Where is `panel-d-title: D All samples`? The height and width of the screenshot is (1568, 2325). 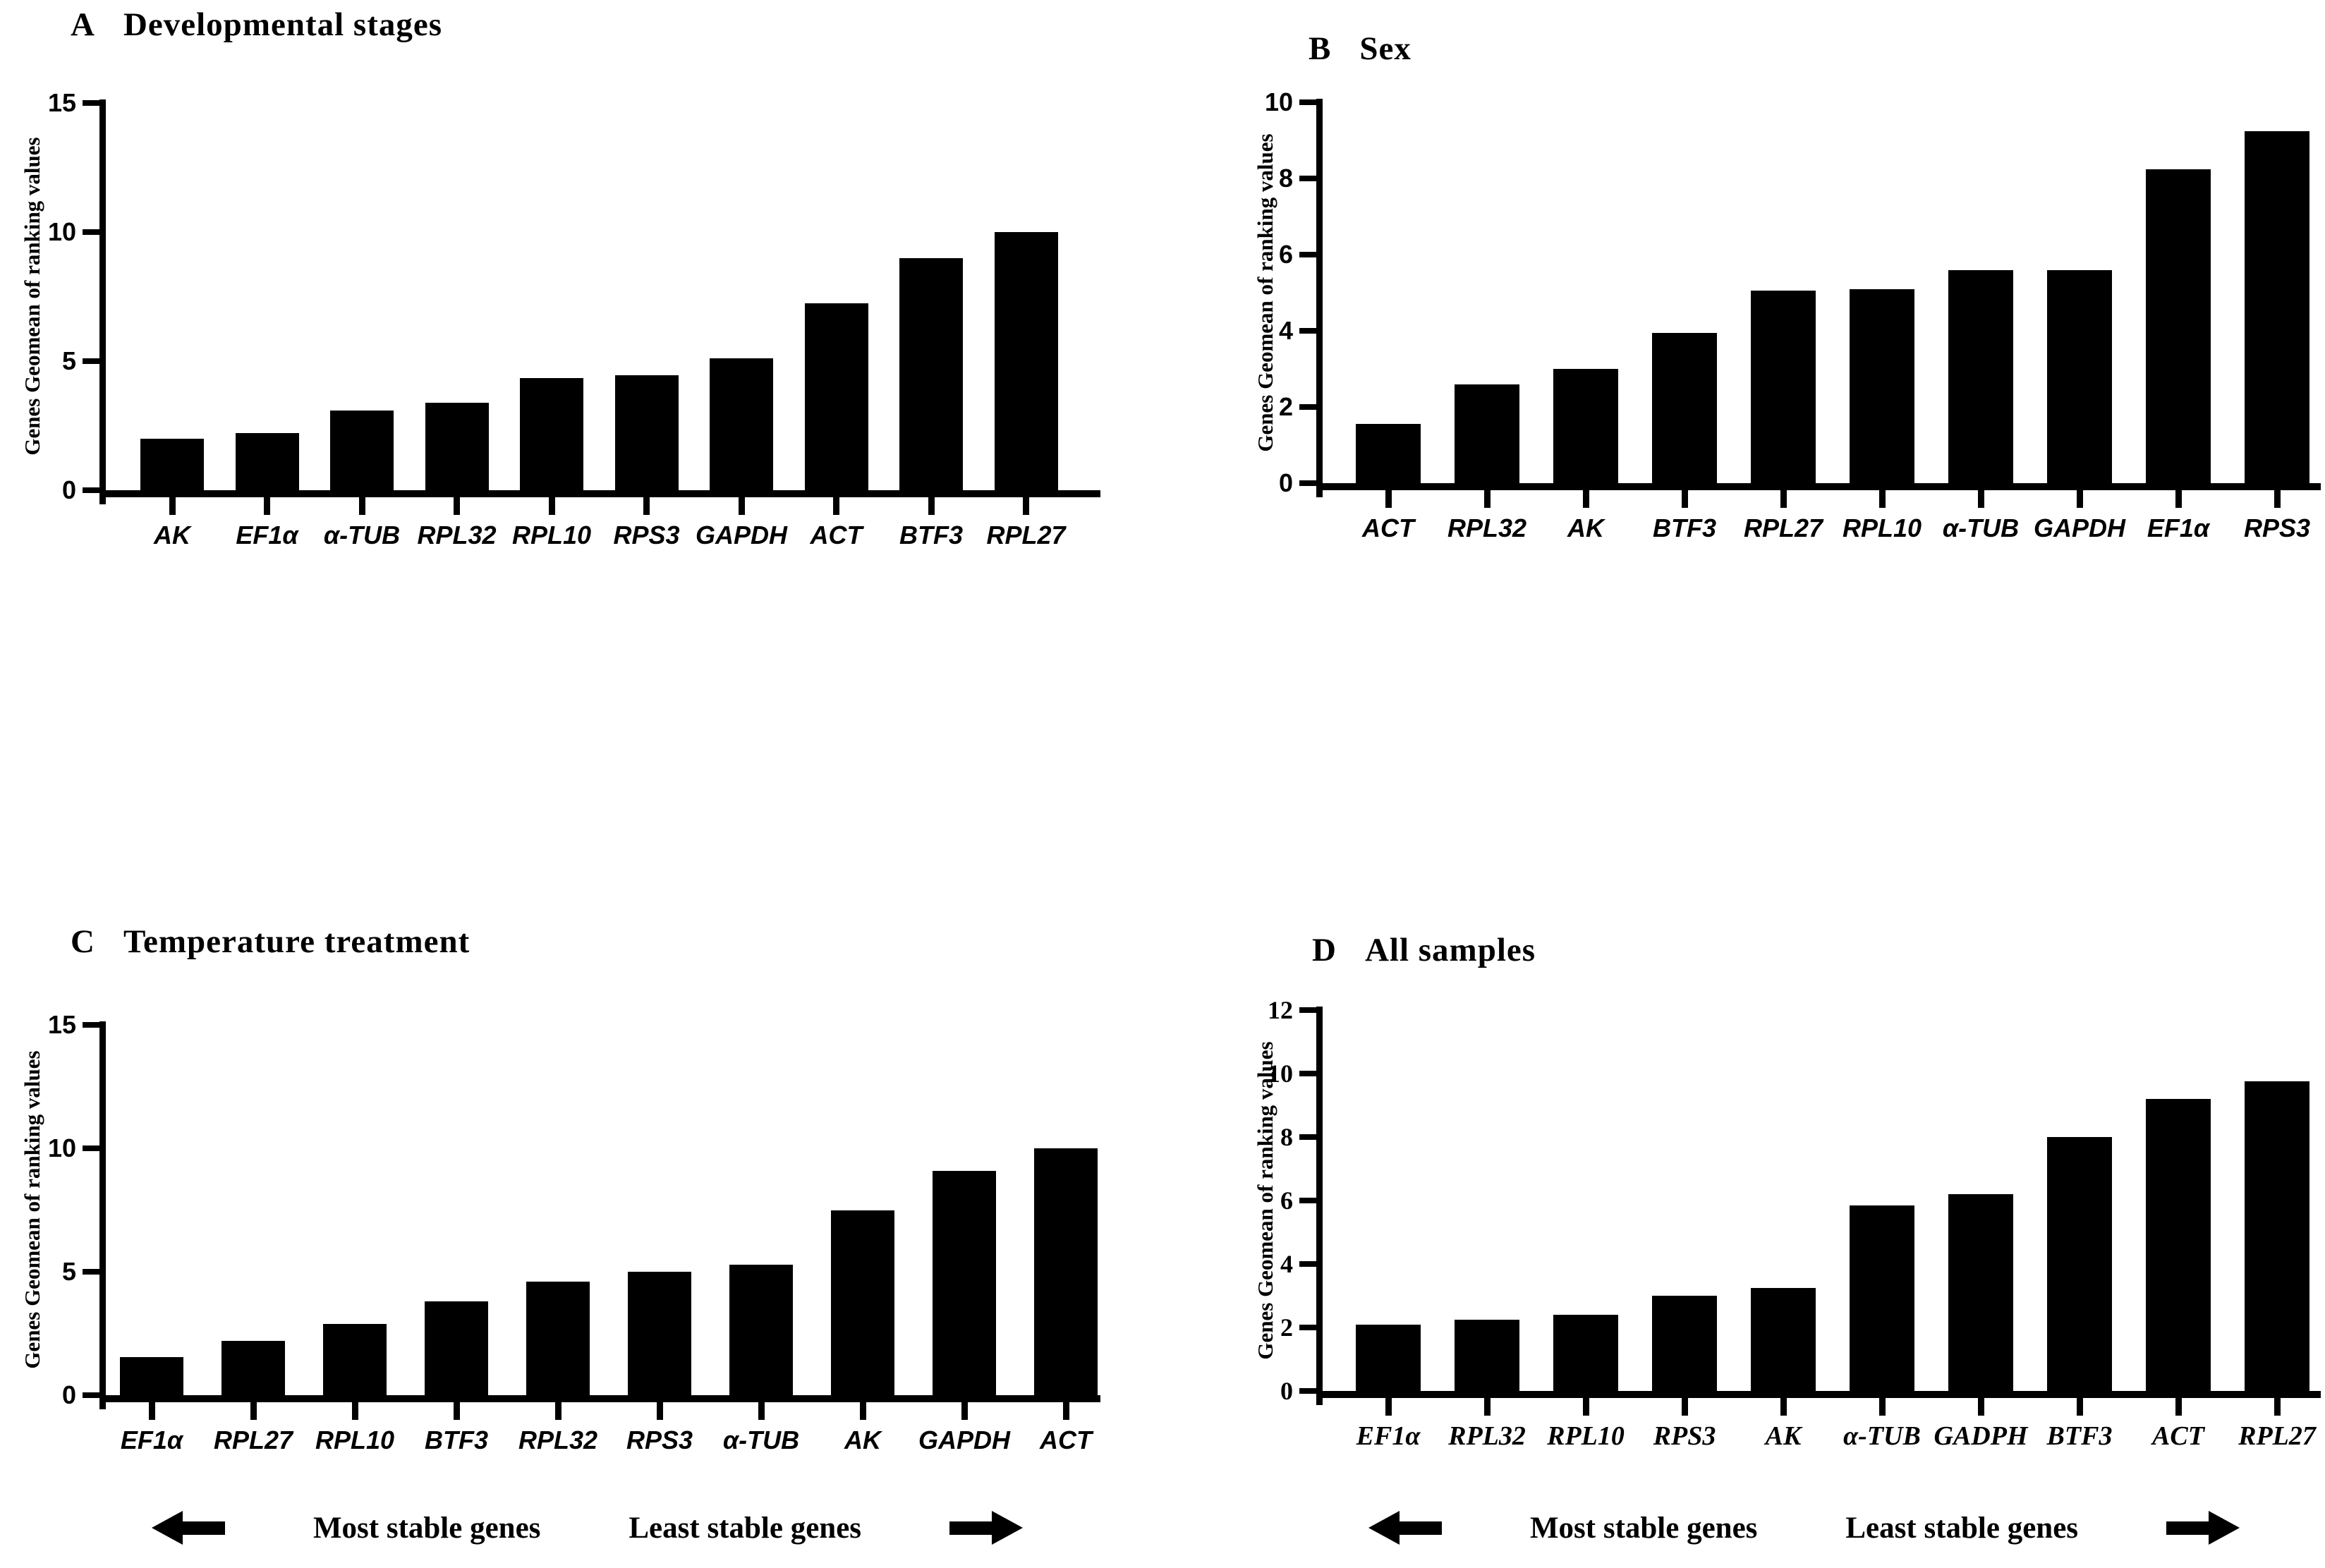
panel-d-title: D All samples is located at coordinates (1424, 950).